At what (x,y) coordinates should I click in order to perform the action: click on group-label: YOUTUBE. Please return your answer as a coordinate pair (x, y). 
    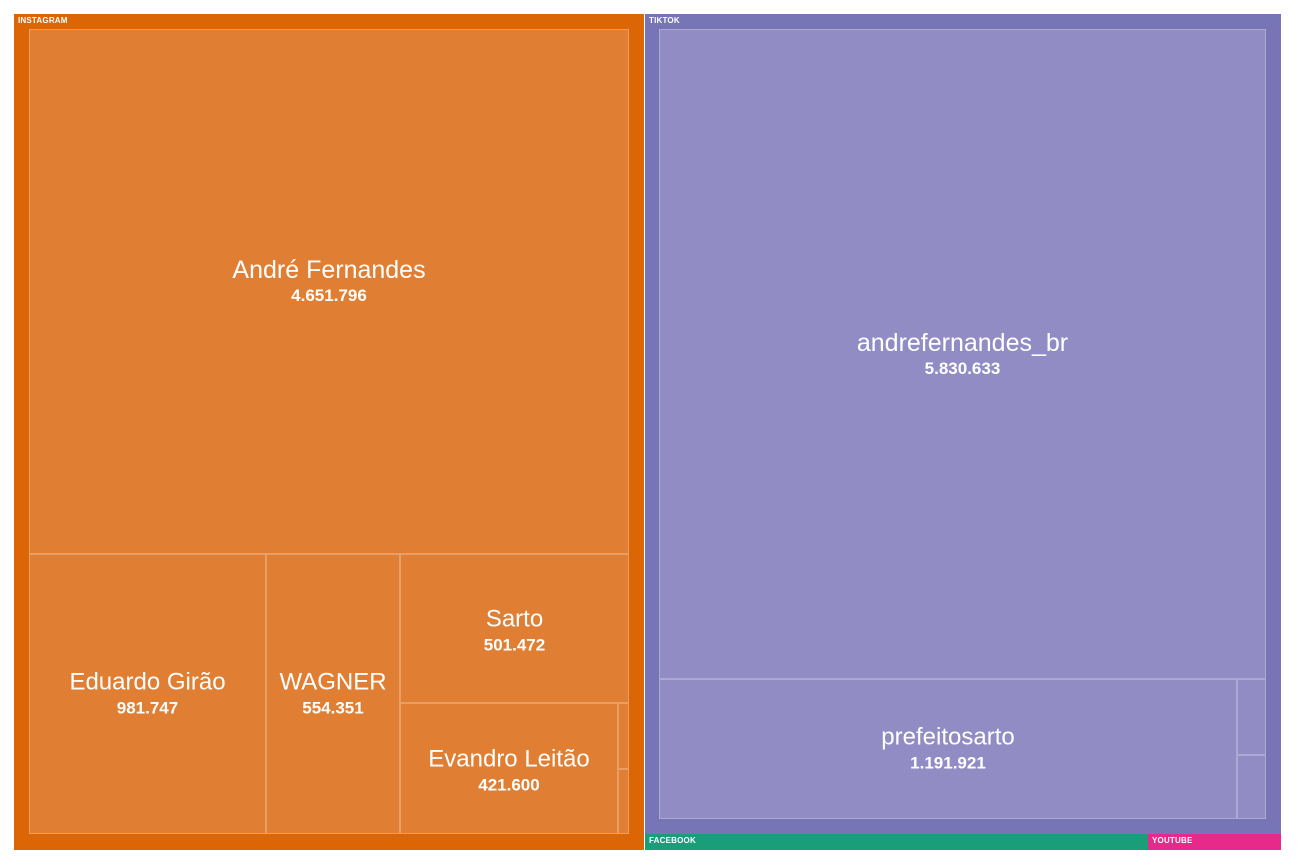
    Looking at the image, I should click on (1172, 840).